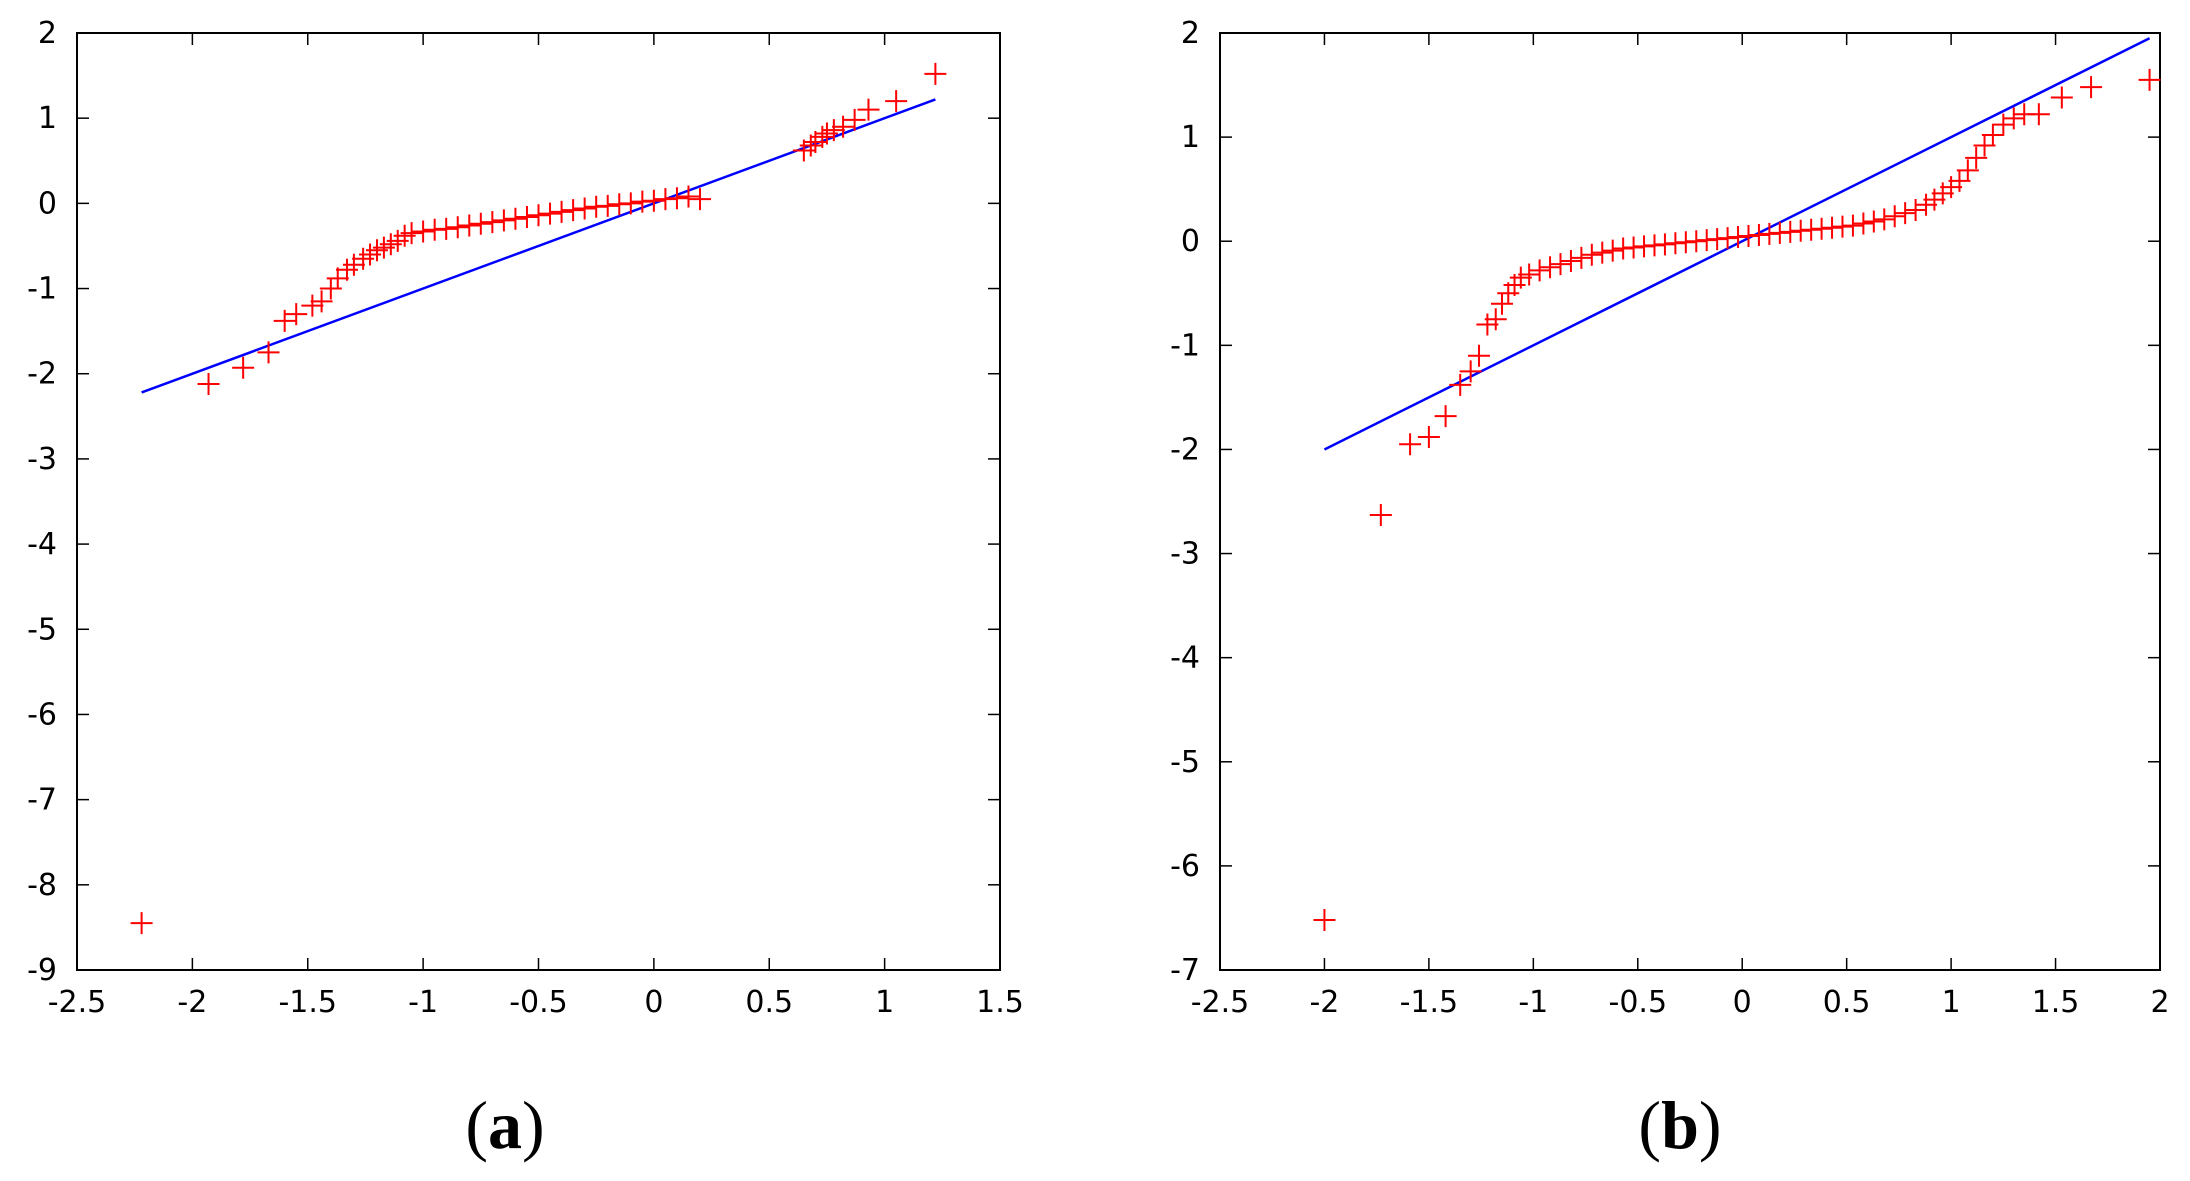 The width and height of the screenshot is (2190, 1181). Describe the element at coordinates (2159, 1002) in the screenshot. I see `x-tick-label: 2` at that location.